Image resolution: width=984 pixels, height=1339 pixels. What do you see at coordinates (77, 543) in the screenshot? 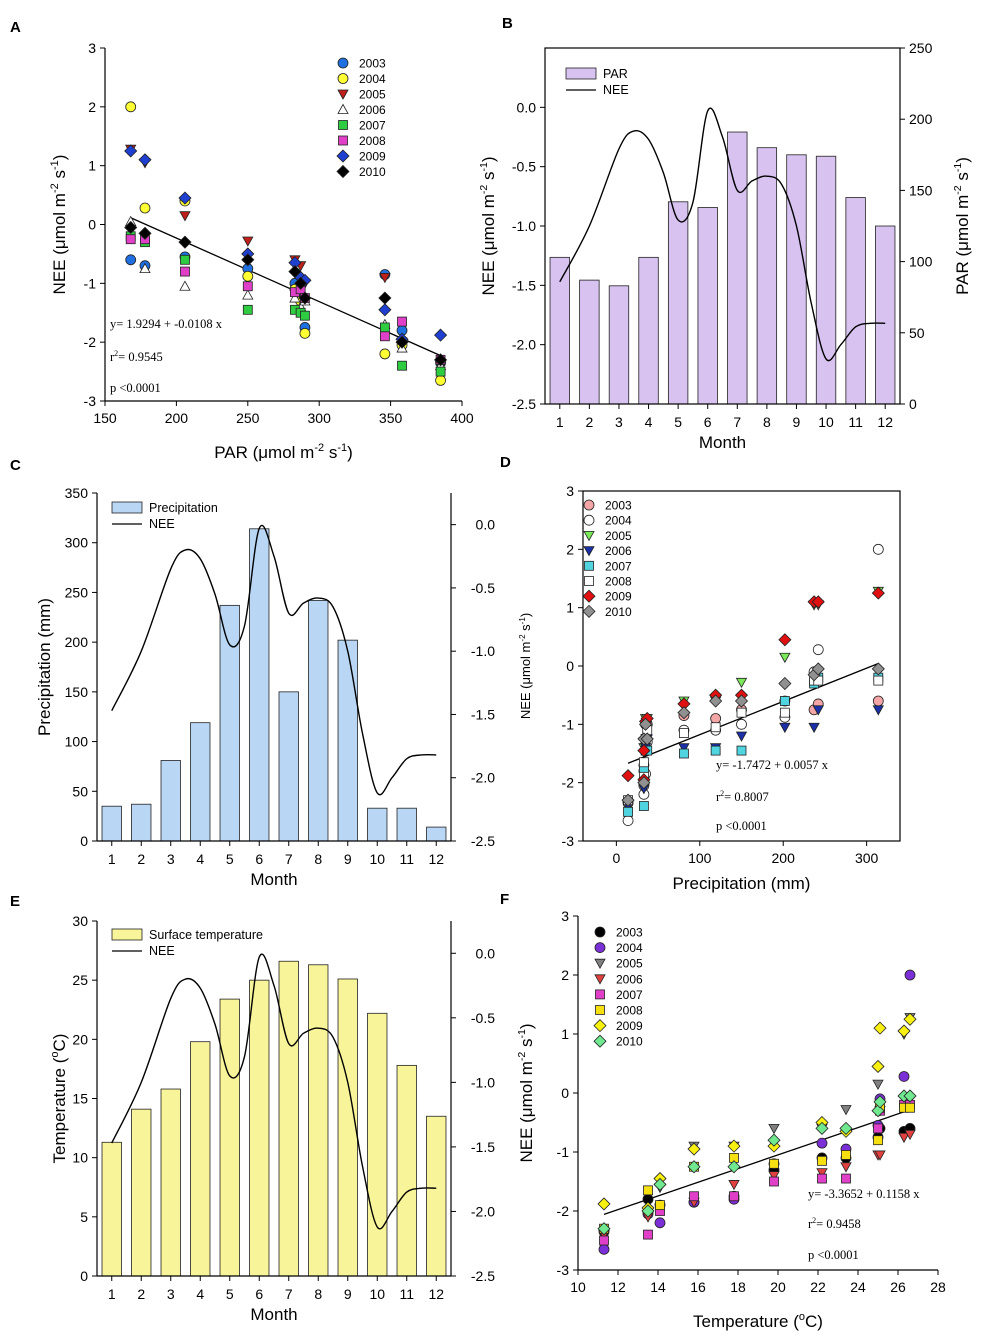
I see `y-tick-label-left: 300` at bounding box center [77, 543].